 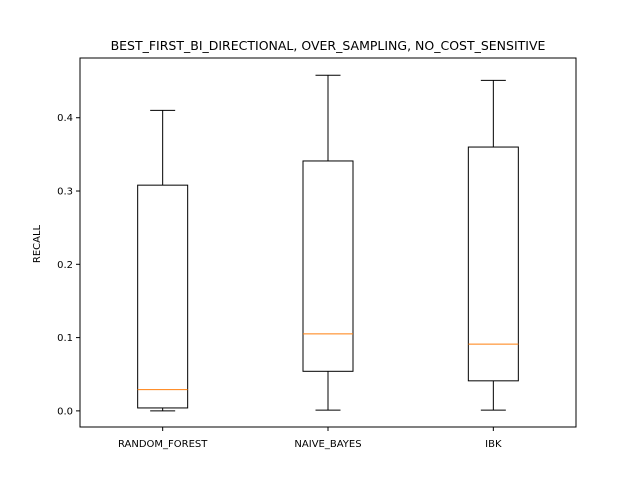 What do you see at coordinates (65, 192) in the screenshot?
I see `y-tick-label: 0.3` at bounding box center [65, 192].